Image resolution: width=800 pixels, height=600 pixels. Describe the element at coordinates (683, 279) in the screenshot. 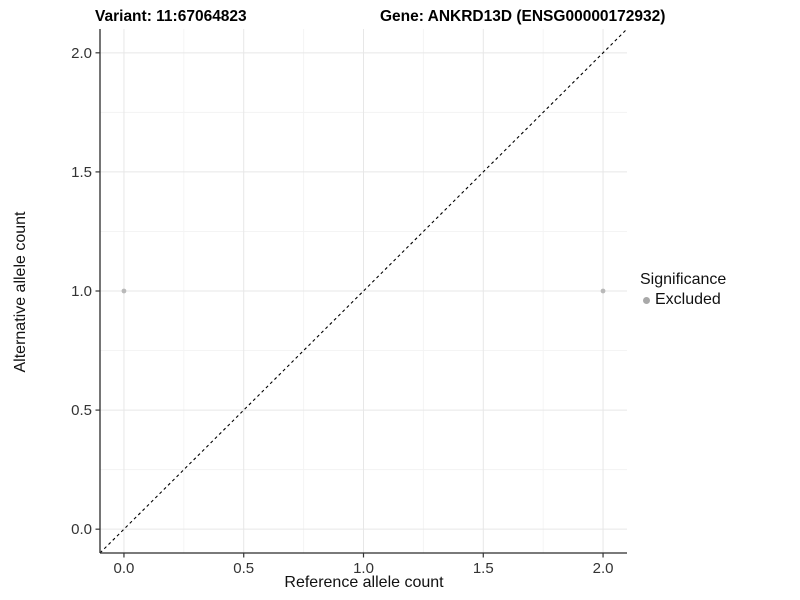

I see `legend-title: Significance` at that location.